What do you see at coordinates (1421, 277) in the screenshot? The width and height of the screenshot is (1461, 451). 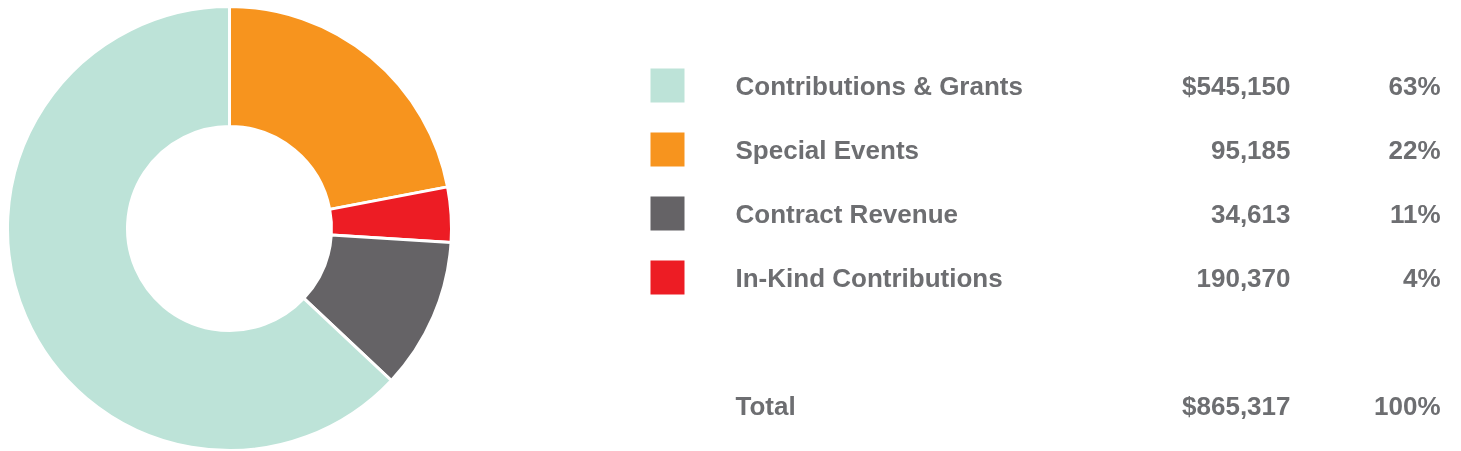 I see `data-label: 4%` at bounding box center [1421, 277].